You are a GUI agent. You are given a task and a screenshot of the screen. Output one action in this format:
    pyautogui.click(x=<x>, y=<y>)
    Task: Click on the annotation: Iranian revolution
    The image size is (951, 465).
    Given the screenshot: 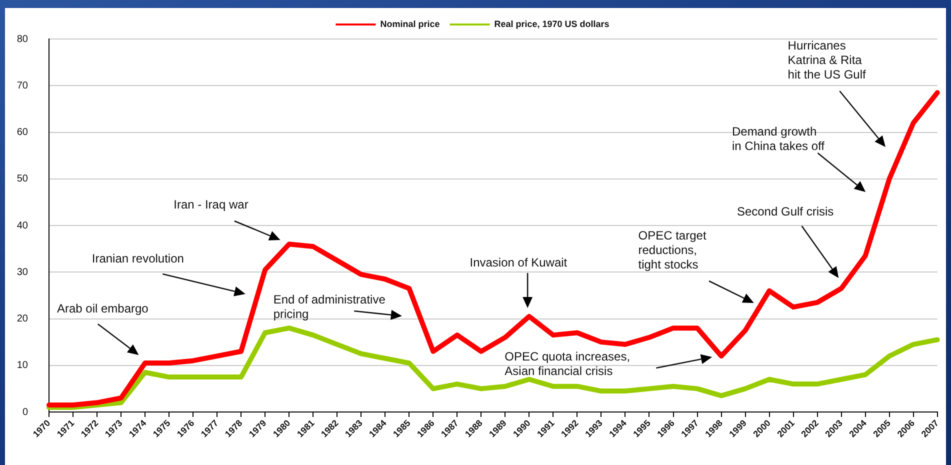 What is the action you would take?
    pyautogui.click(x=138, y=258)
    